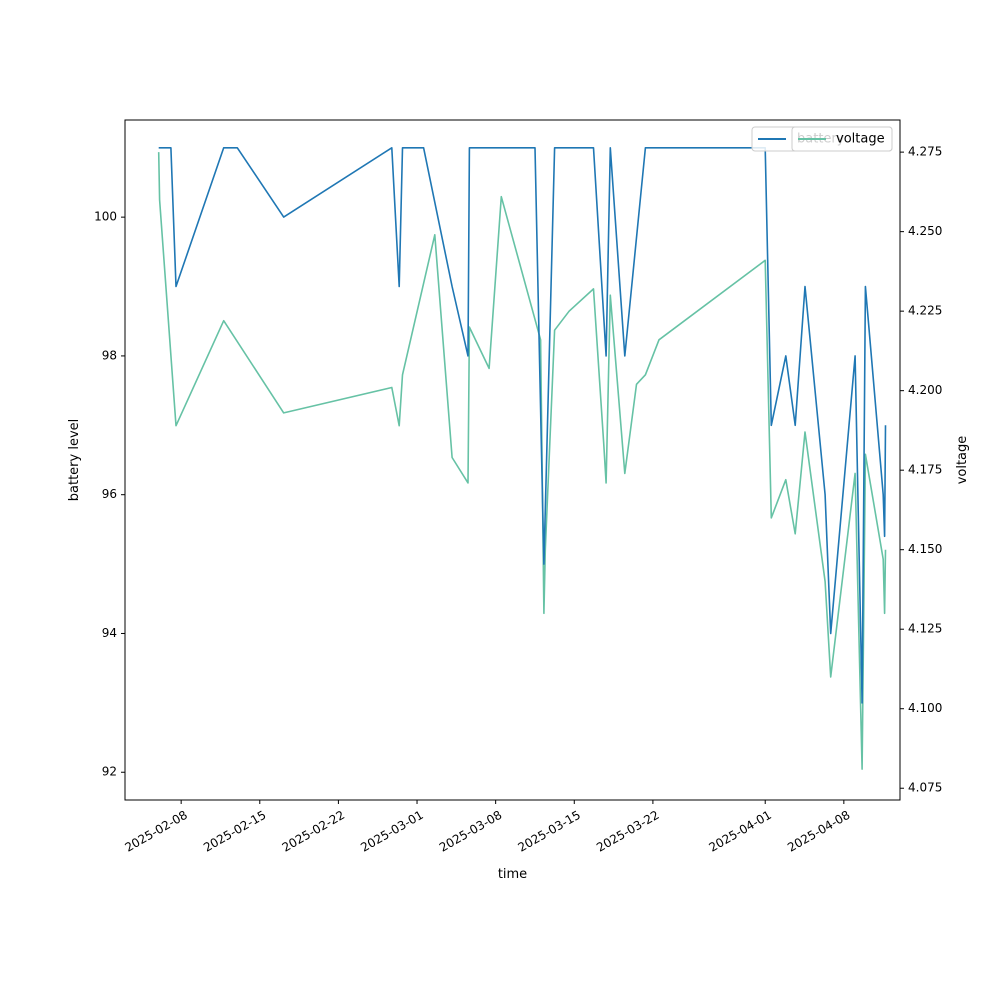  What do you see at coordinates (105, 217) in the screenshot?
I see `y-left-tick-label: 100` at bounding box center [105, 217].